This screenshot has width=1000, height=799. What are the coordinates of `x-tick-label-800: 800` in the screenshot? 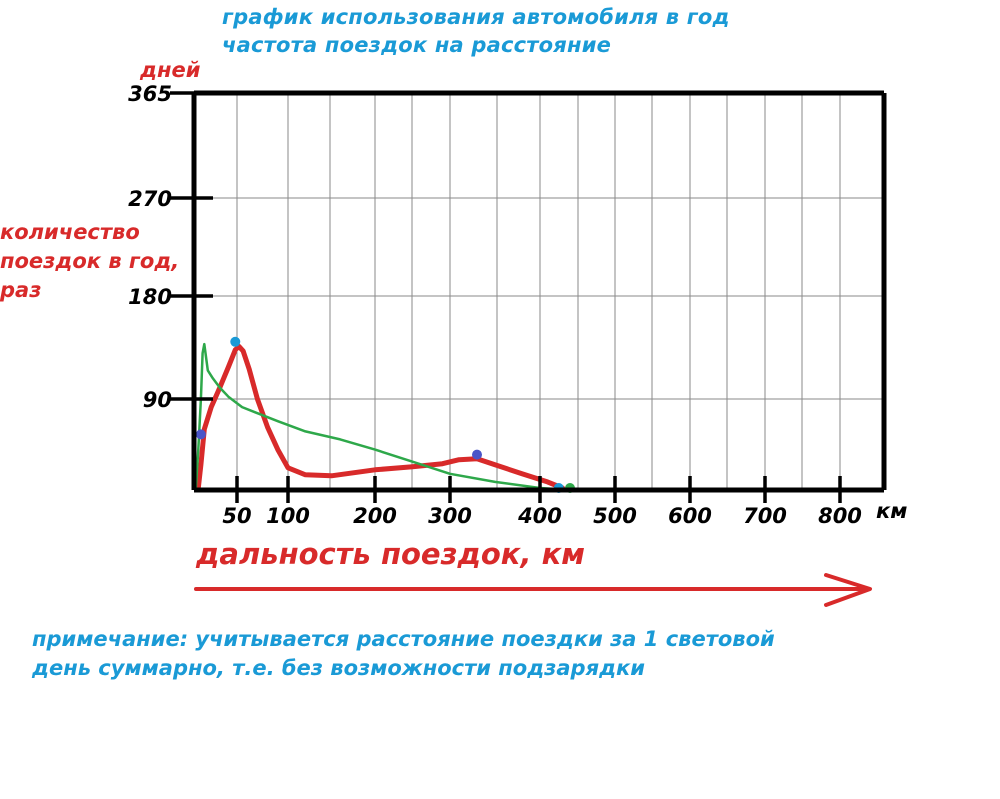 It's located at (840, 516).